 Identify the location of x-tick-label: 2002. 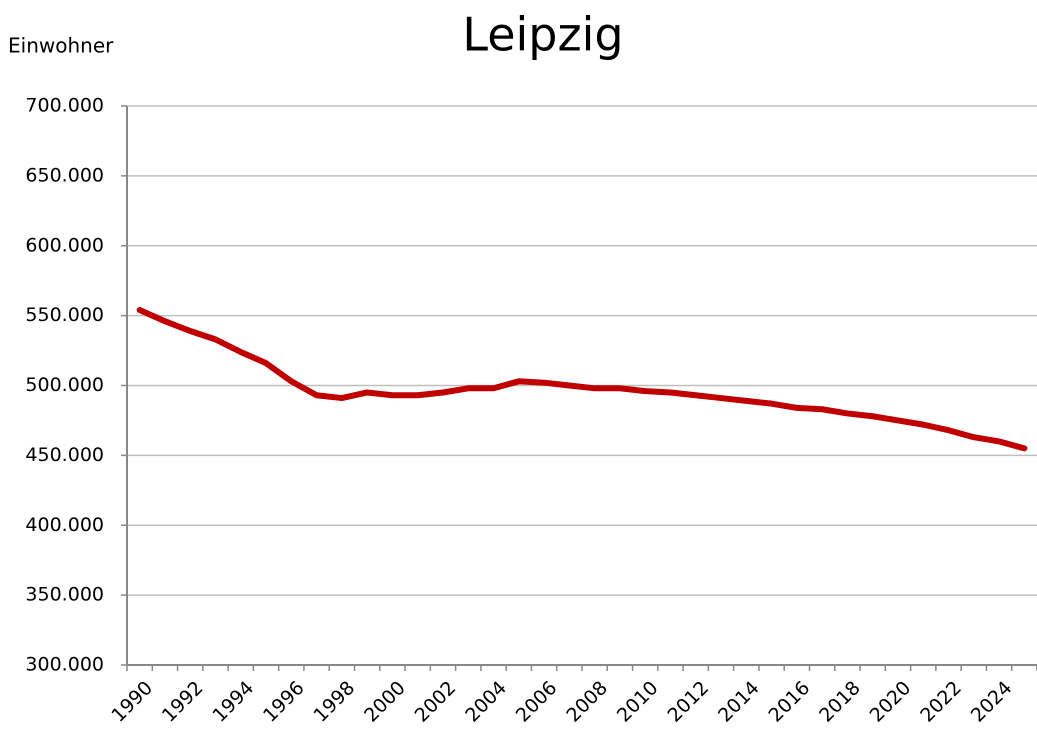
(436, 702).